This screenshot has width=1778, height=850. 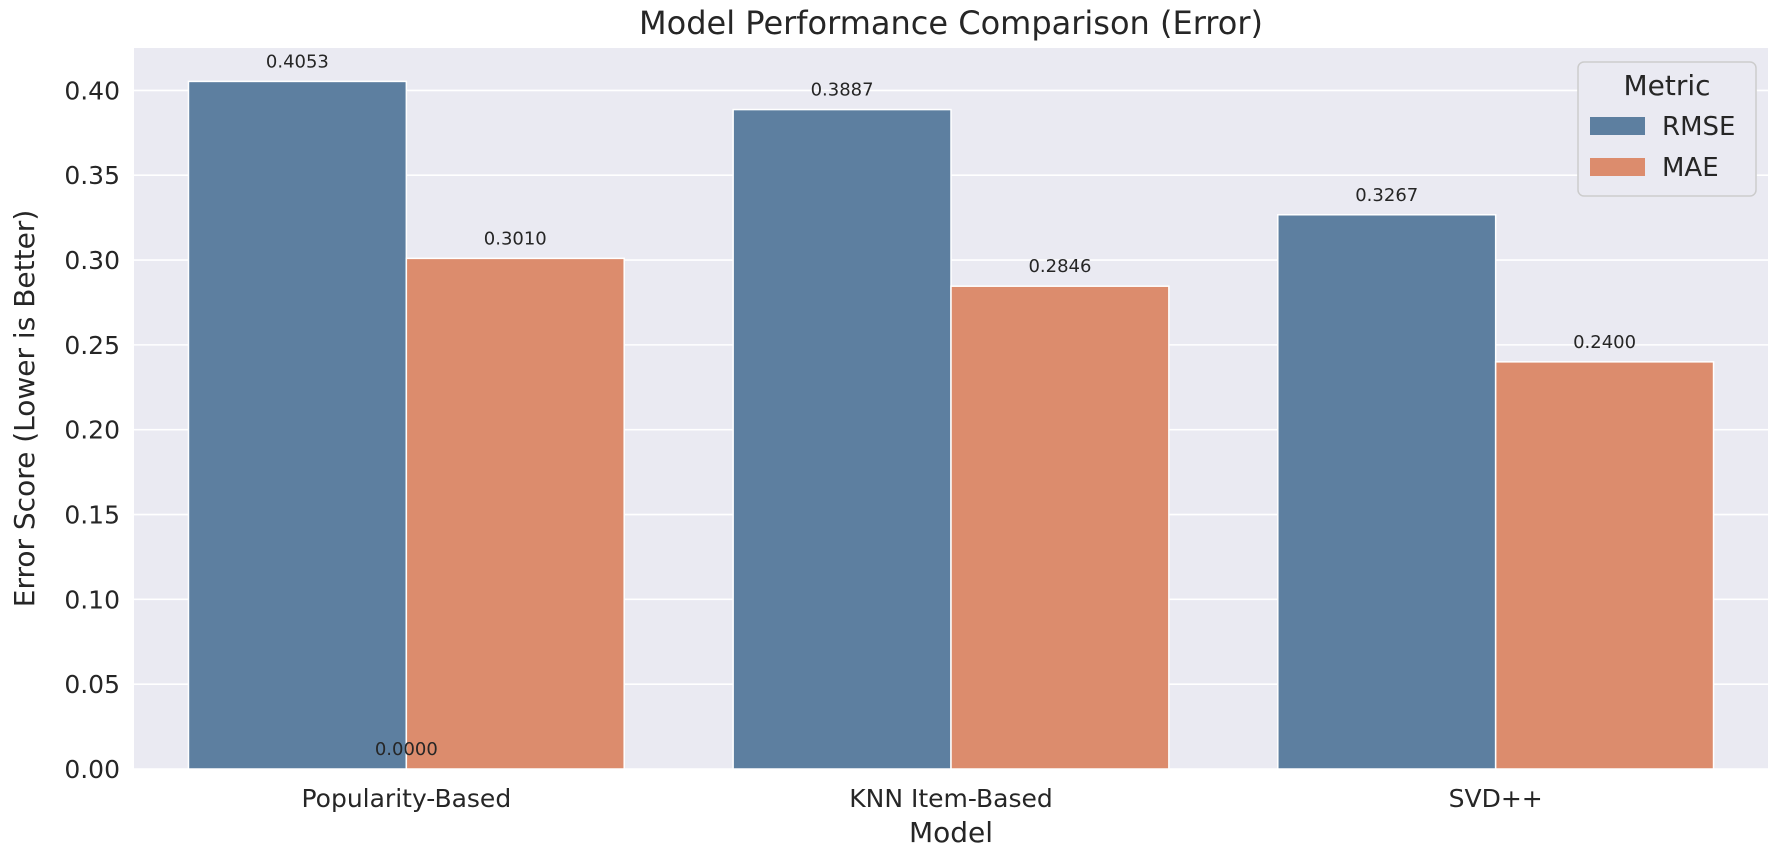 What do you see at coordinates (1666, 85) in the screenshot?
I see `legend-title: Metric` at bounding box center [1666, 85].